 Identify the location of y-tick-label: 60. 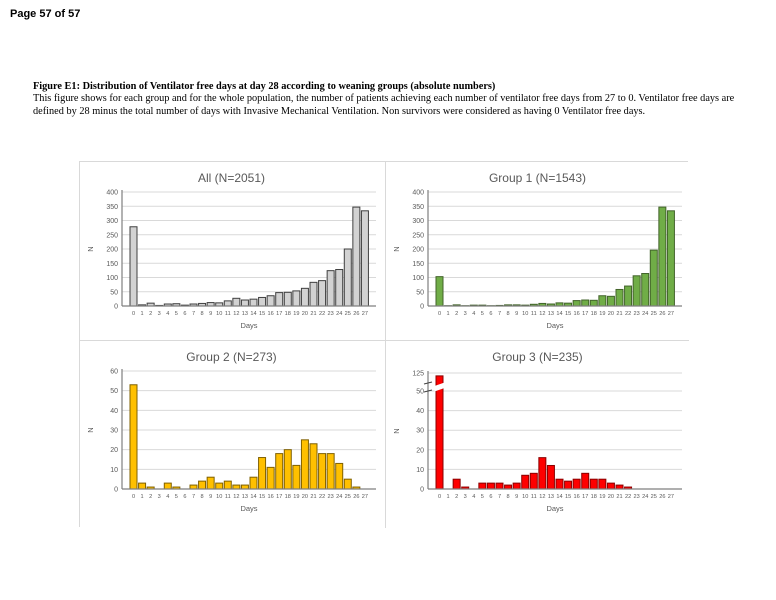
(114, 372).